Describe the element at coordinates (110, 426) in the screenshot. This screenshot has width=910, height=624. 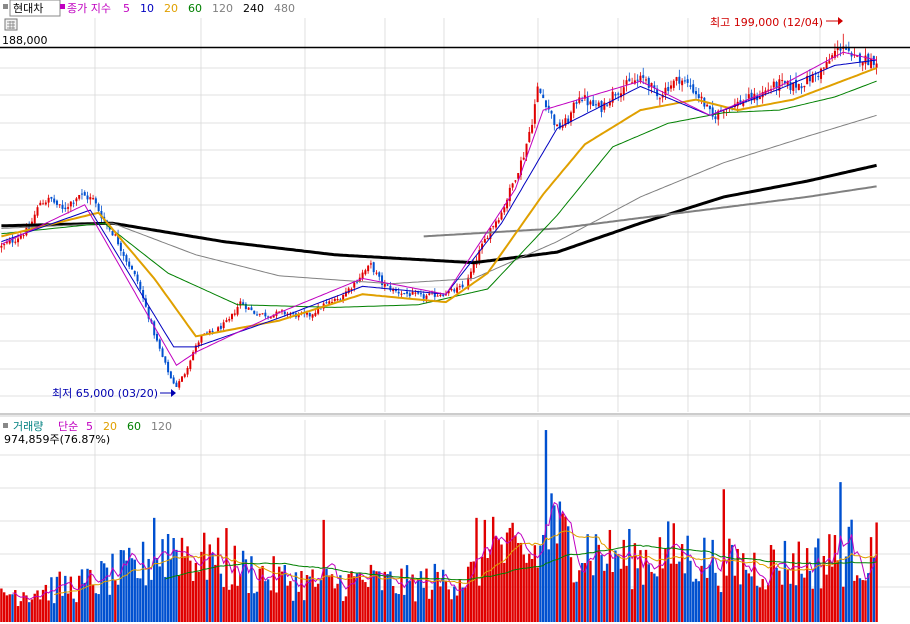
I see `volume-ma-legend-item-20: 20` at that location.